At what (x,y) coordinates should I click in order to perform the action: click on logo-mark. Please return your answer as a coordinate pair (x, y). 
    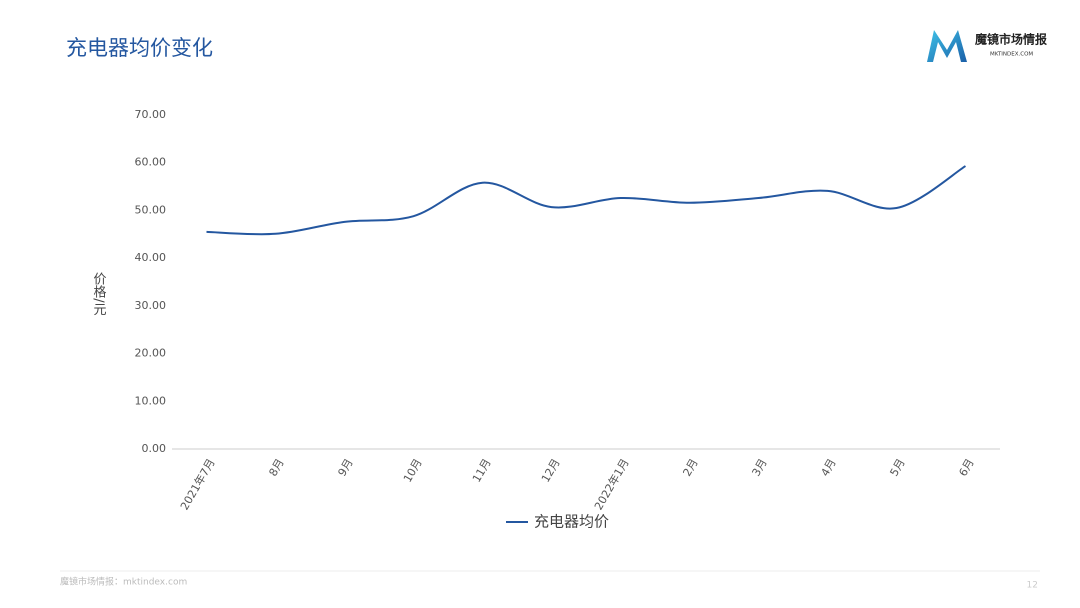
    Looking at the image, I should click on (947, 46).